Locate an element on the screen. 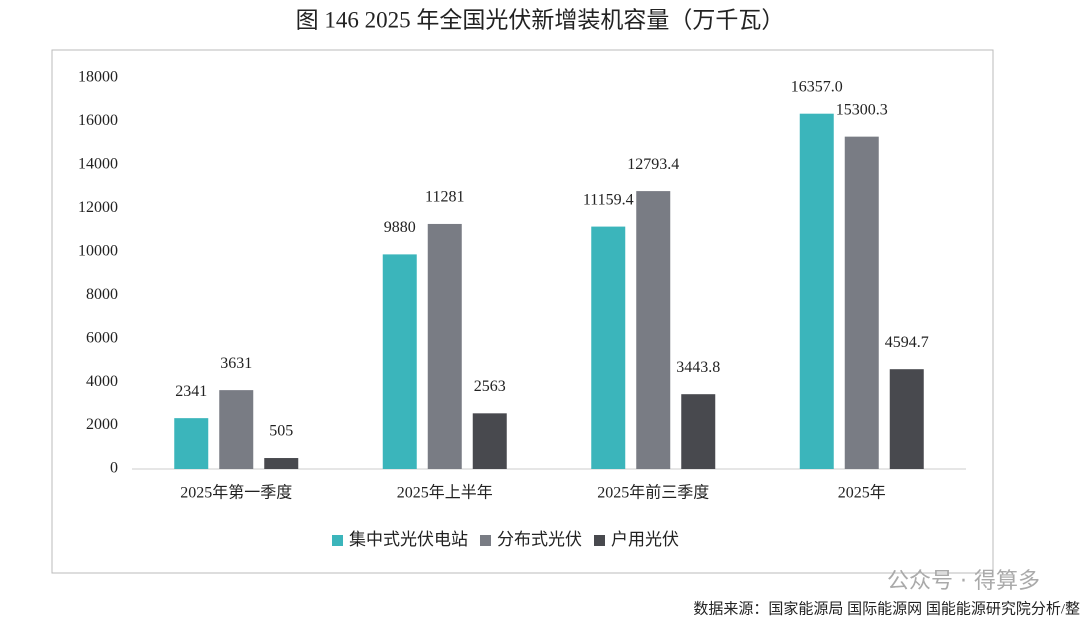  value-label: 12793.4 is located at coordinates (653, 164).